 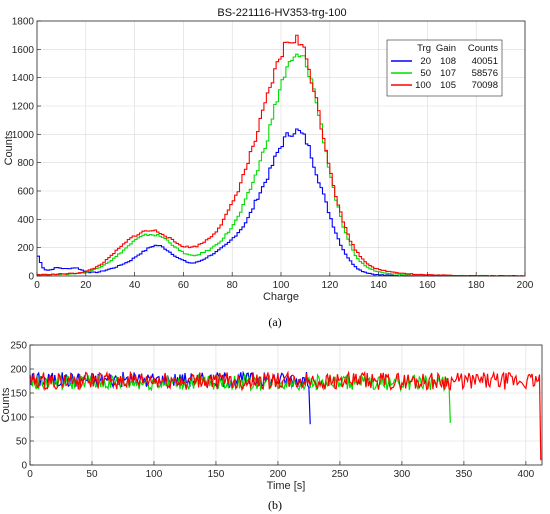 What do you see at coordinates (30, 474) in the screenshot?
I see `chart-b-x-tick-label: 0` at bounding box center [30, 474].